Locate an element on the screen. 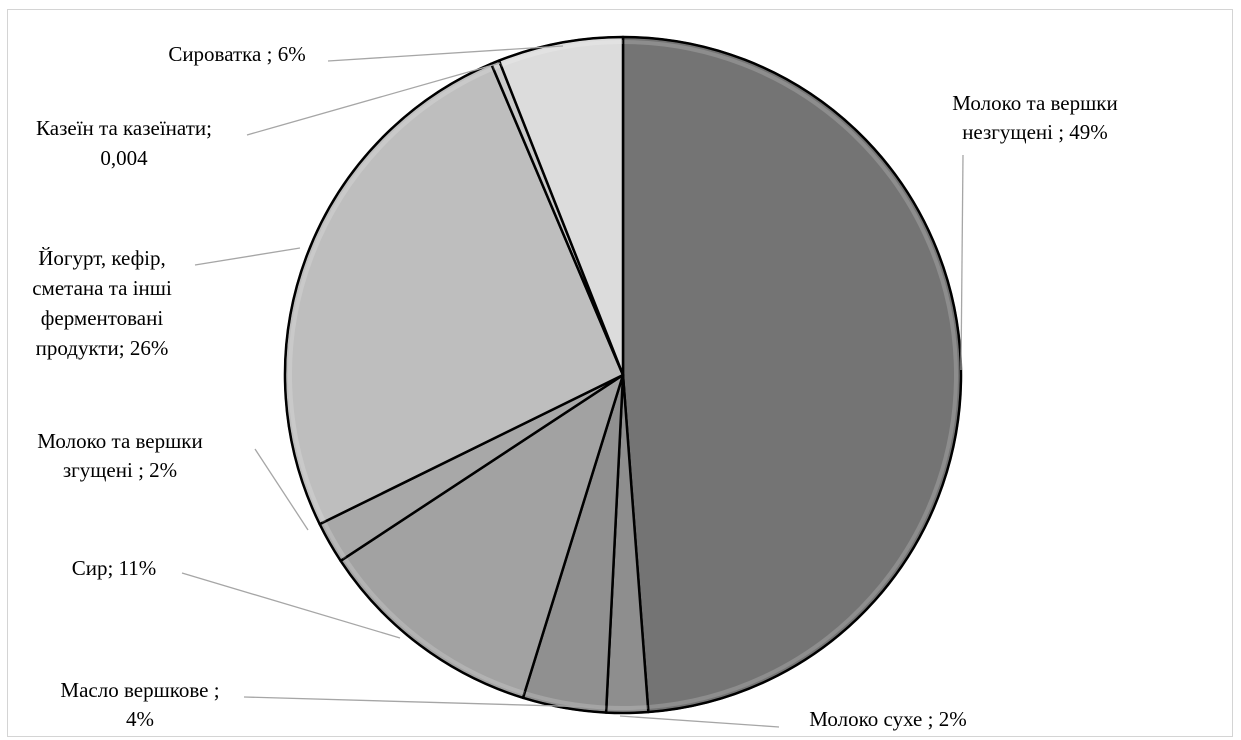 The height and width of the screenshot is (740, 1241). data-label: Масло вершкове ; 4% is located at coordinates (139, 704).